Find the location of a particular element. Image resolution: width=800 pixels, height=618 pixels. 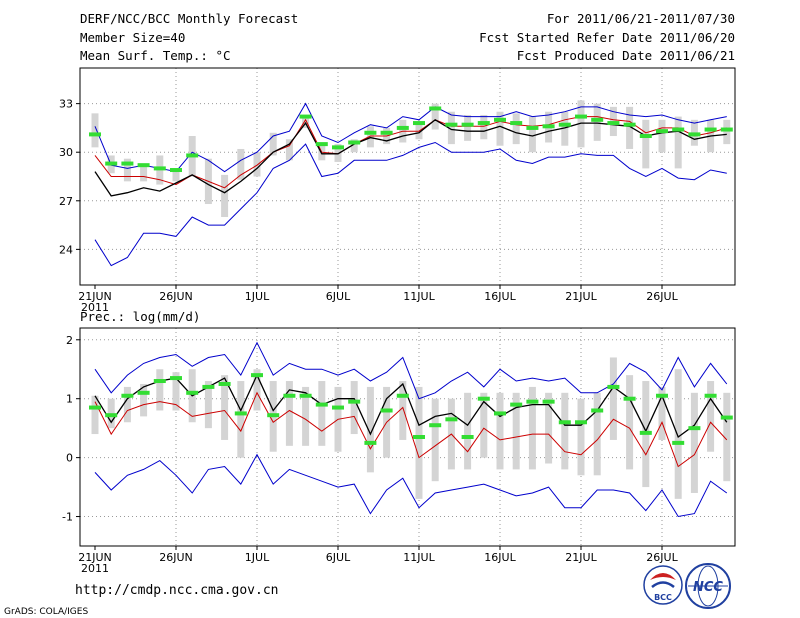

member-size-label: Member Size=40 is located at coordinates (132, 37).